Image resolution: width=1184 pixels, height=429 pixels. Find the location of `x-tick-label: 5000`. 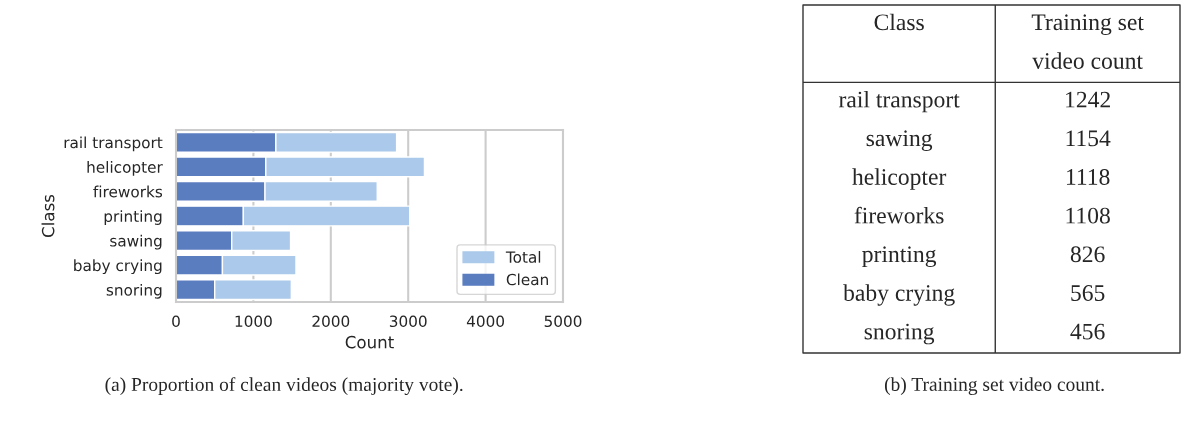

x-tick-label: 5000 is located at coordinates (563, 321).